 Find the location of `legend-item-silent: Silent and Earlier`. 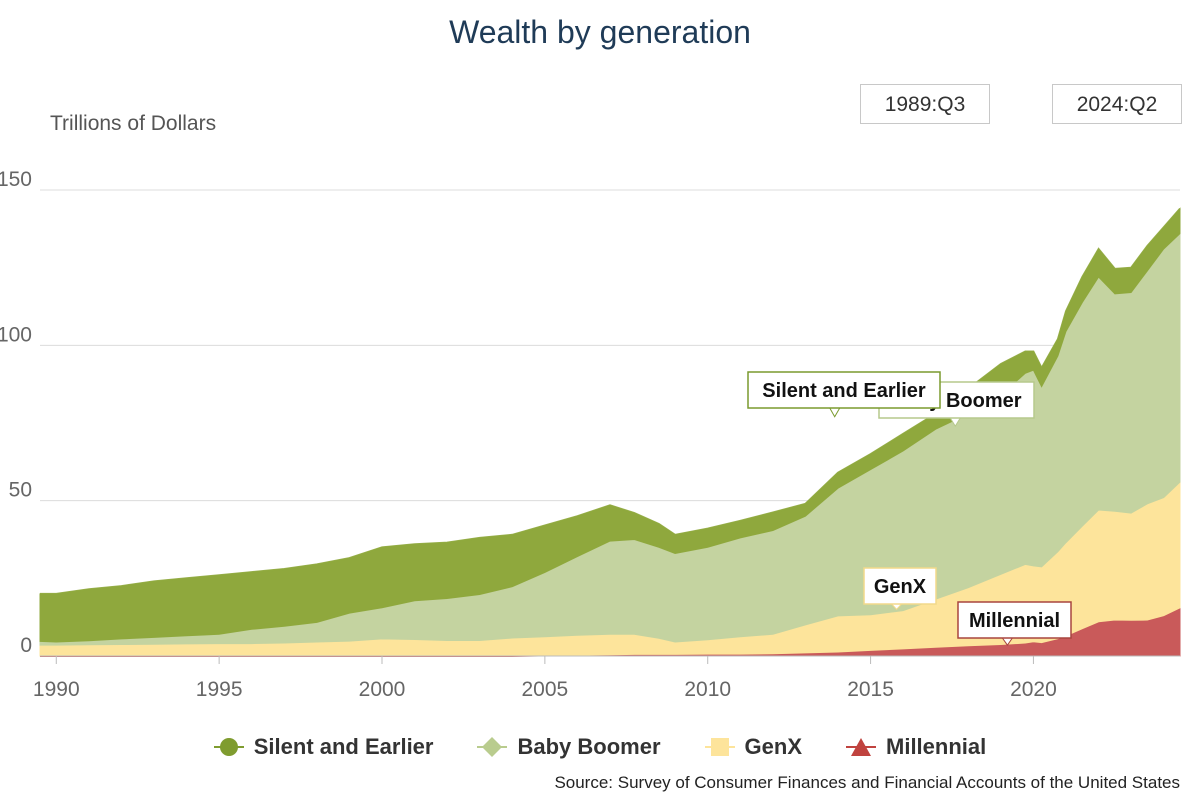

legend-item-silent: Silent and Earlier is located at coordinates (323, 747).